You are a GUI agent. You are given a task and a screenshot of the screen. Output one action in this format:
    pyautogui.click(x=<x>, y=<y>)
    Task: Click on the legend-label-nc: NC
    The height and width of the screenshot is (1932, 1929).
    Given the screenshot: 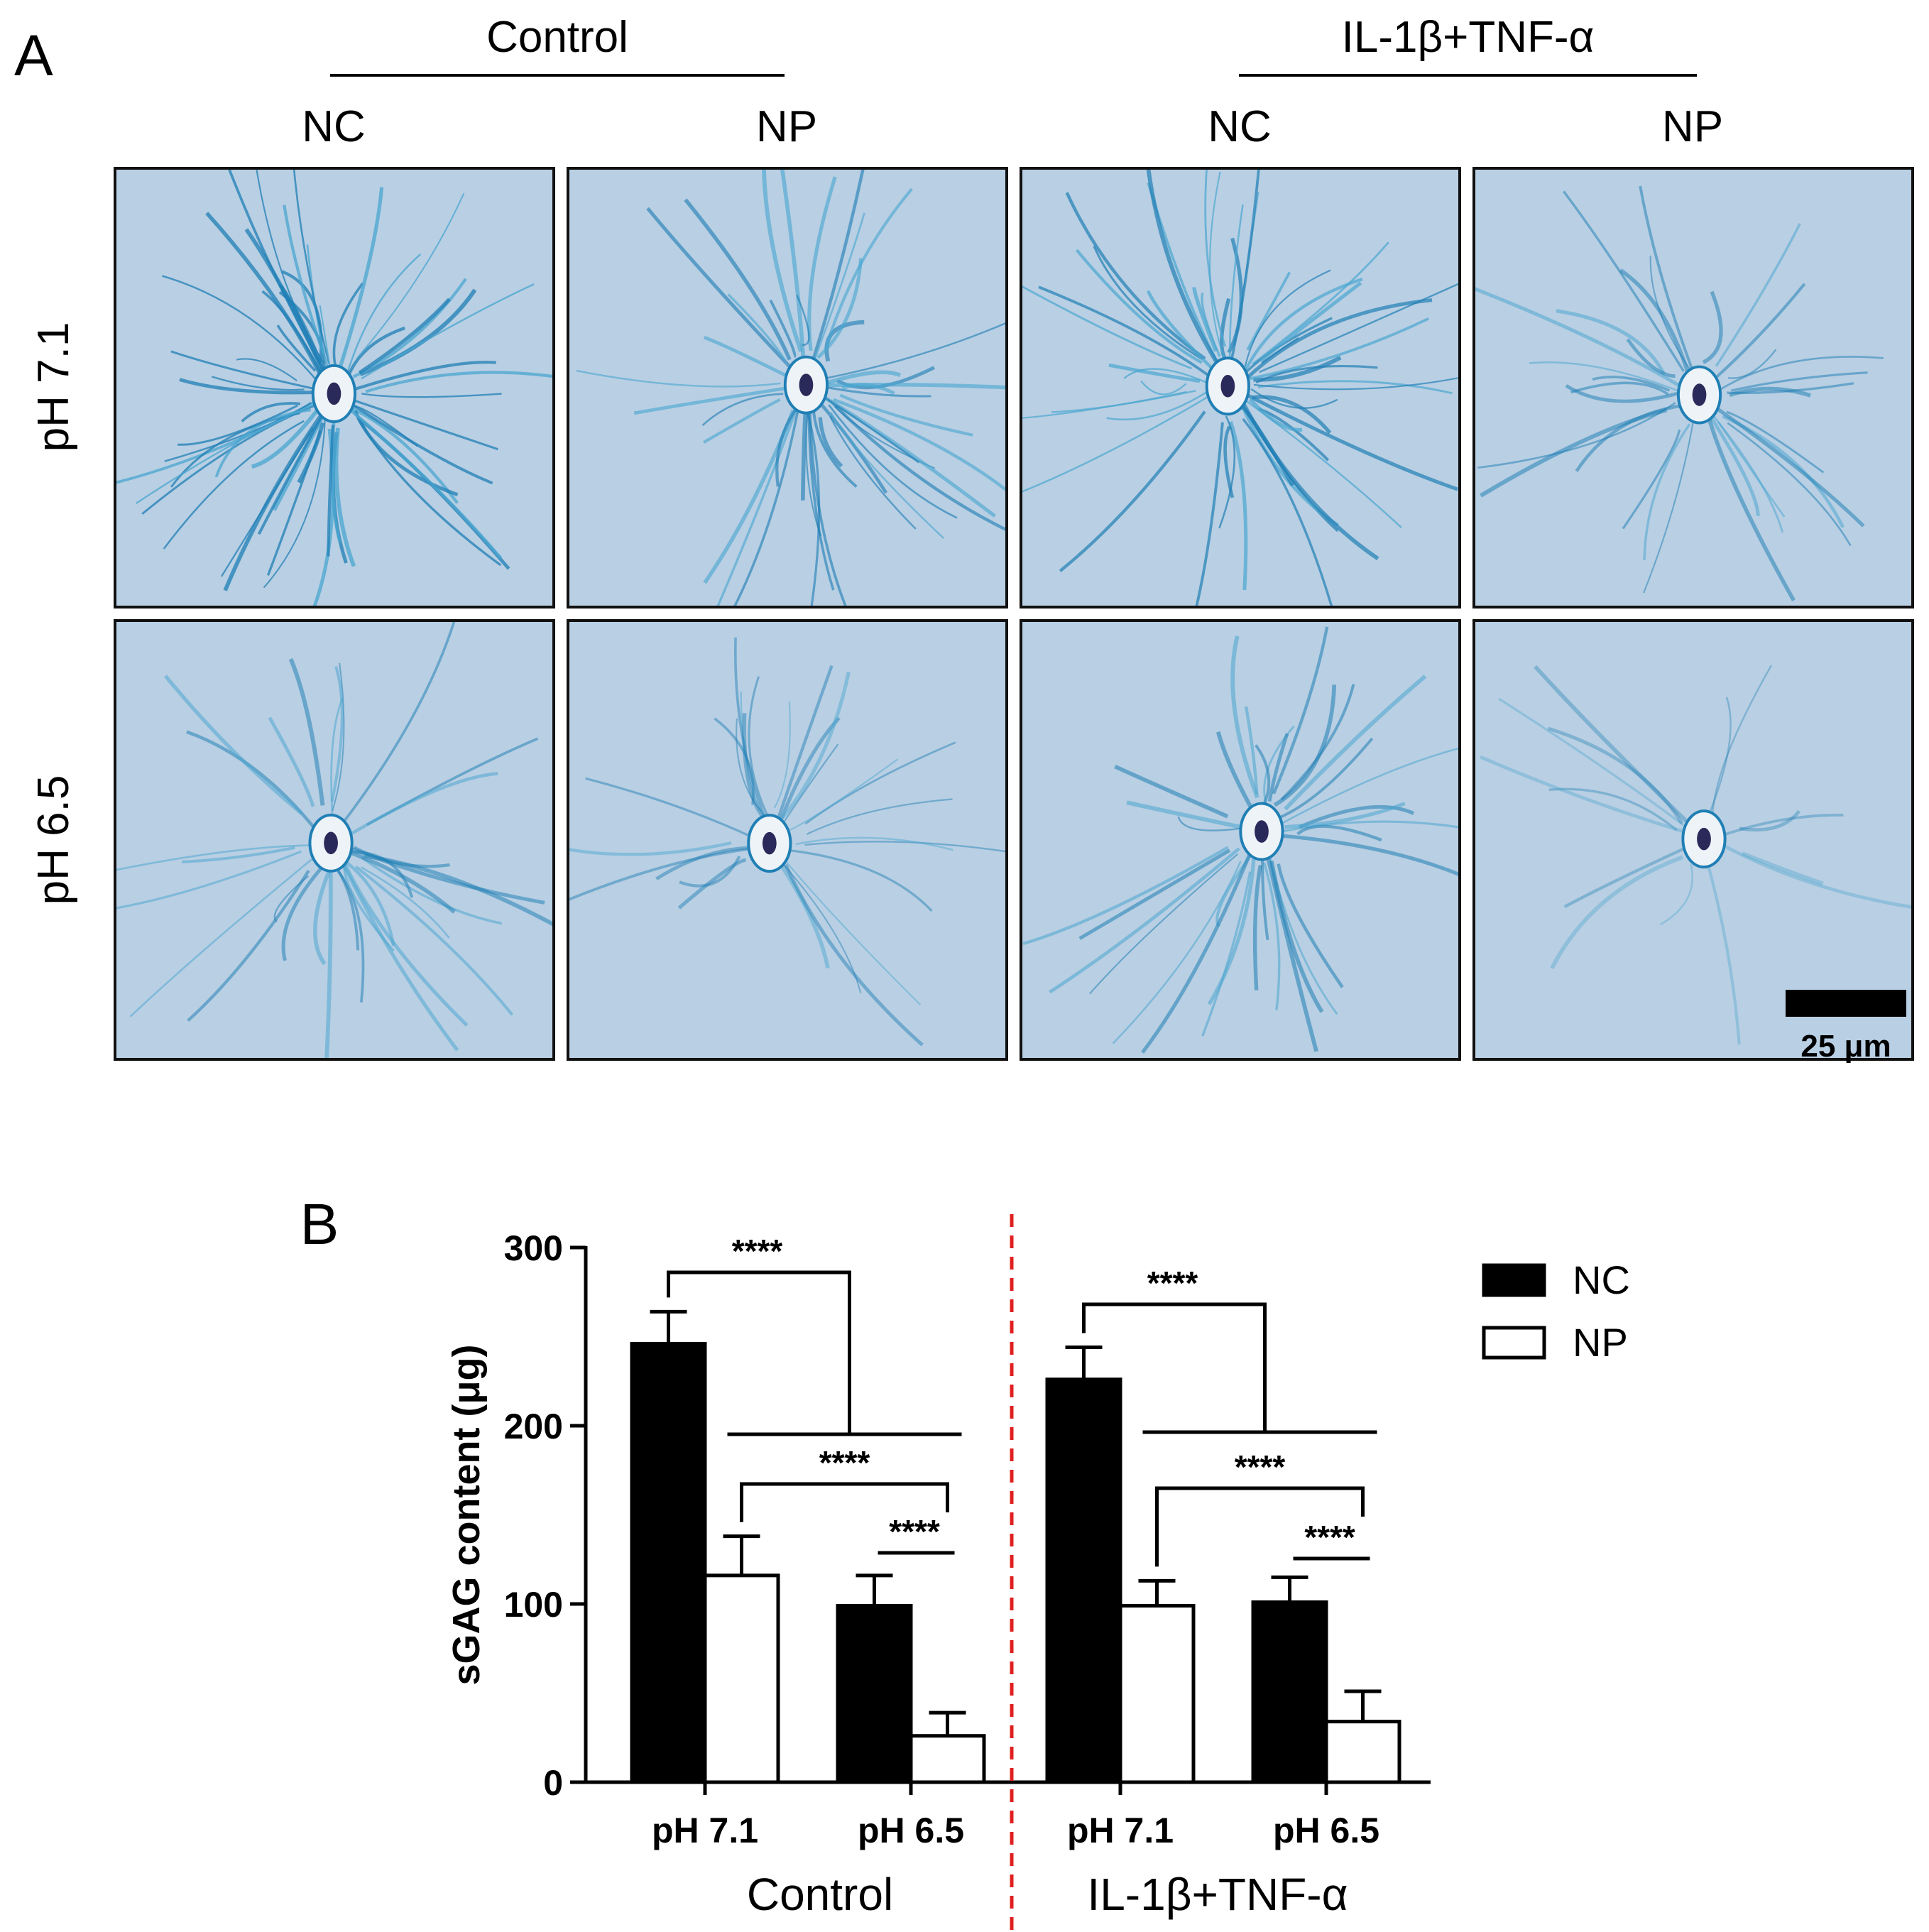 What is the action you would take?
    pyautogui.click(x=1601, y=1279)
    